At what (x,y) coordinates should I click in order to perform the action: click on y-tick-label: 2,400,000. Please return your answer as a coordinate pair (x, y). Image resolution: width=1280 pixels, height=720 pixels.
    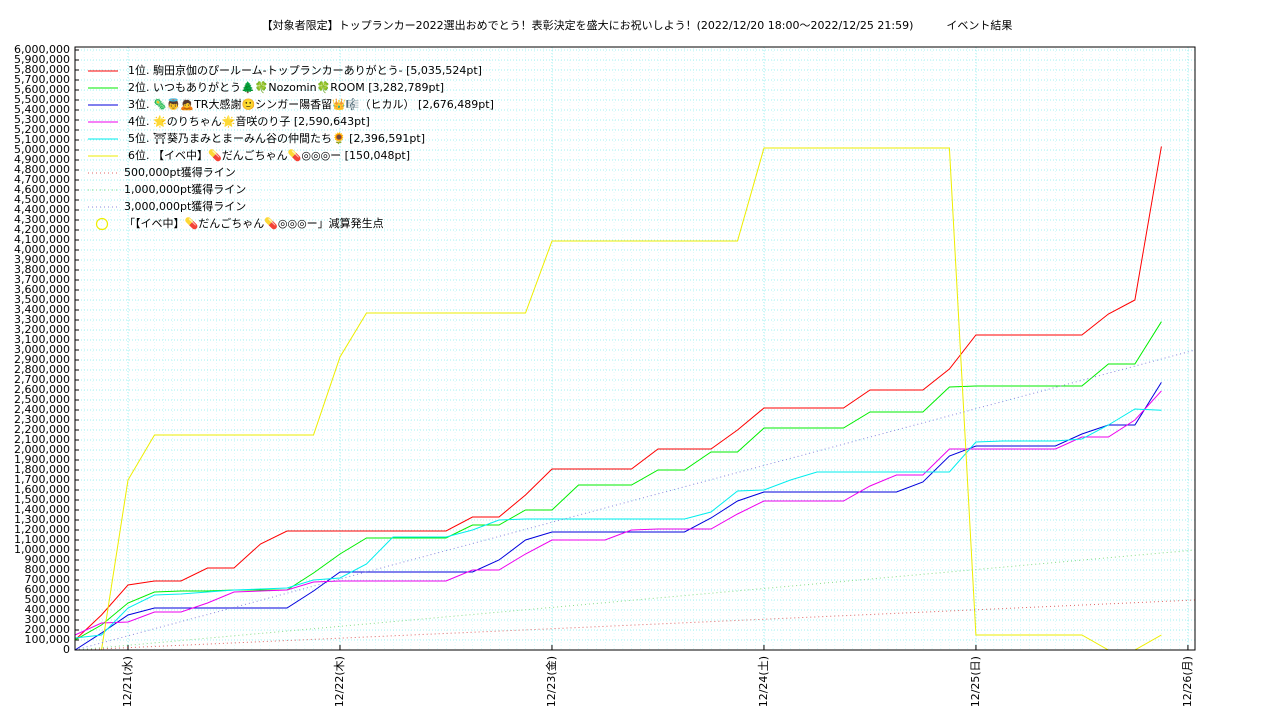
    Looking at the image, I should click on (42, 409).